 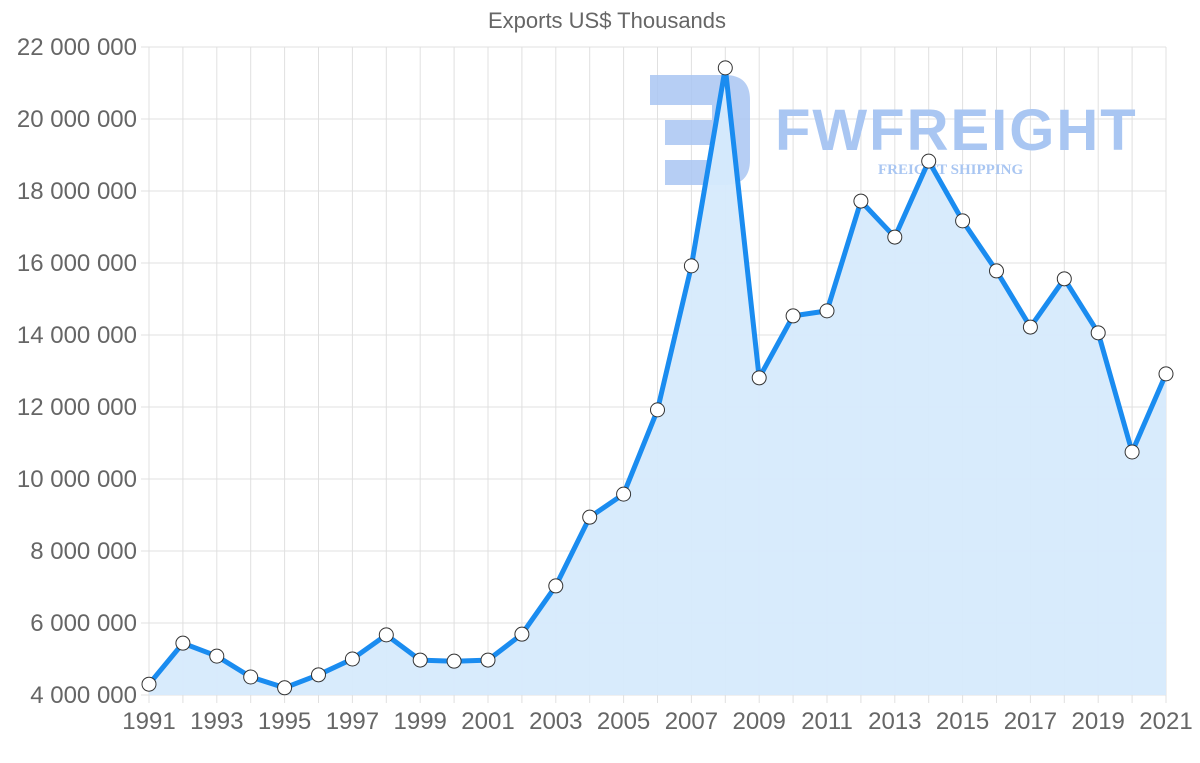 What do you see at coordinates (386, 635) in the screenshot?
I see `data-point-1998` at bounding box center [386, 635].